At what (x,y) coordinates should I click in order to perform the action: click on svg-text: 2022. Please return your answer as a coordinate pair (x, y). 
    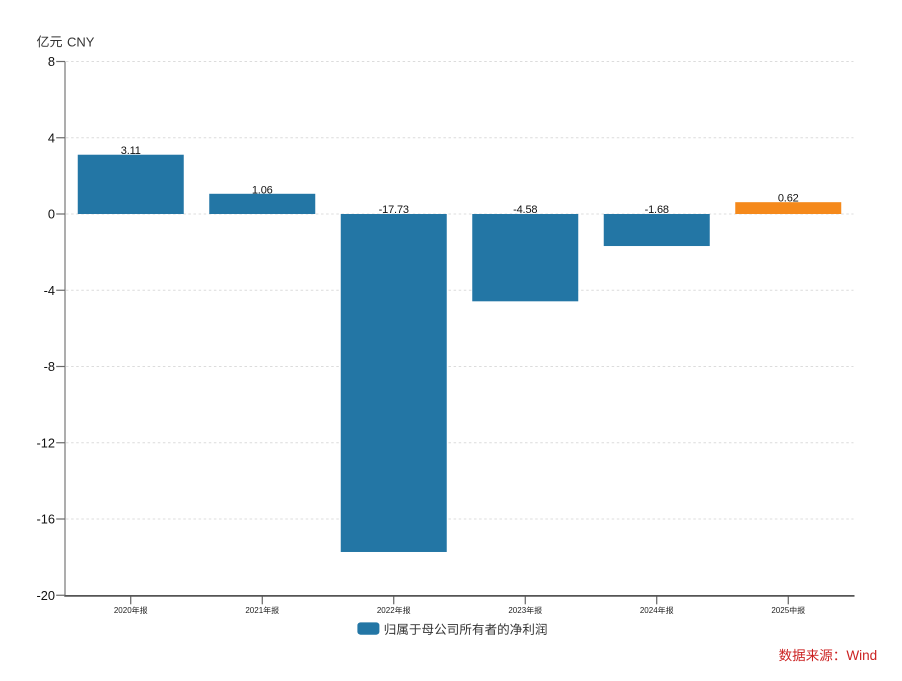
    Looking at the image, I should click on (386, 610).